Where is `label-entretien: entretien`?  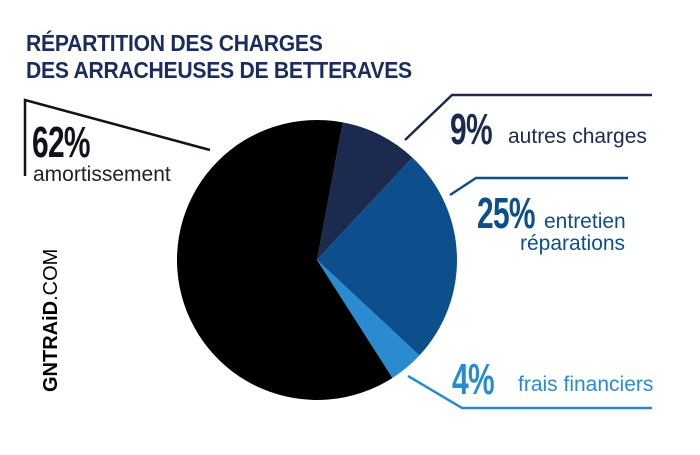 label-entretien: entretien is located at coordinates (585, 221).